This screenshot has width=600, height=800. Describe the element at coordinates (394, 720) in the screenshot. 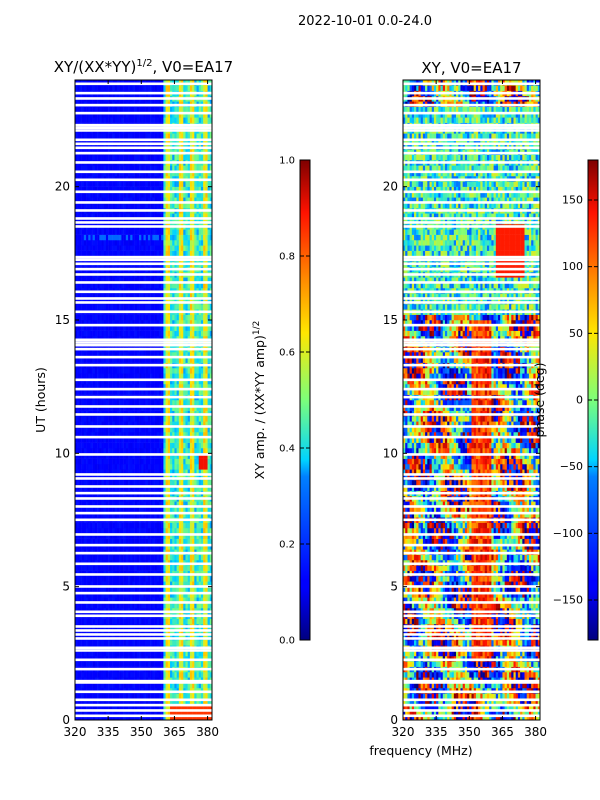

I see `y-tick-label: 0` at that location.